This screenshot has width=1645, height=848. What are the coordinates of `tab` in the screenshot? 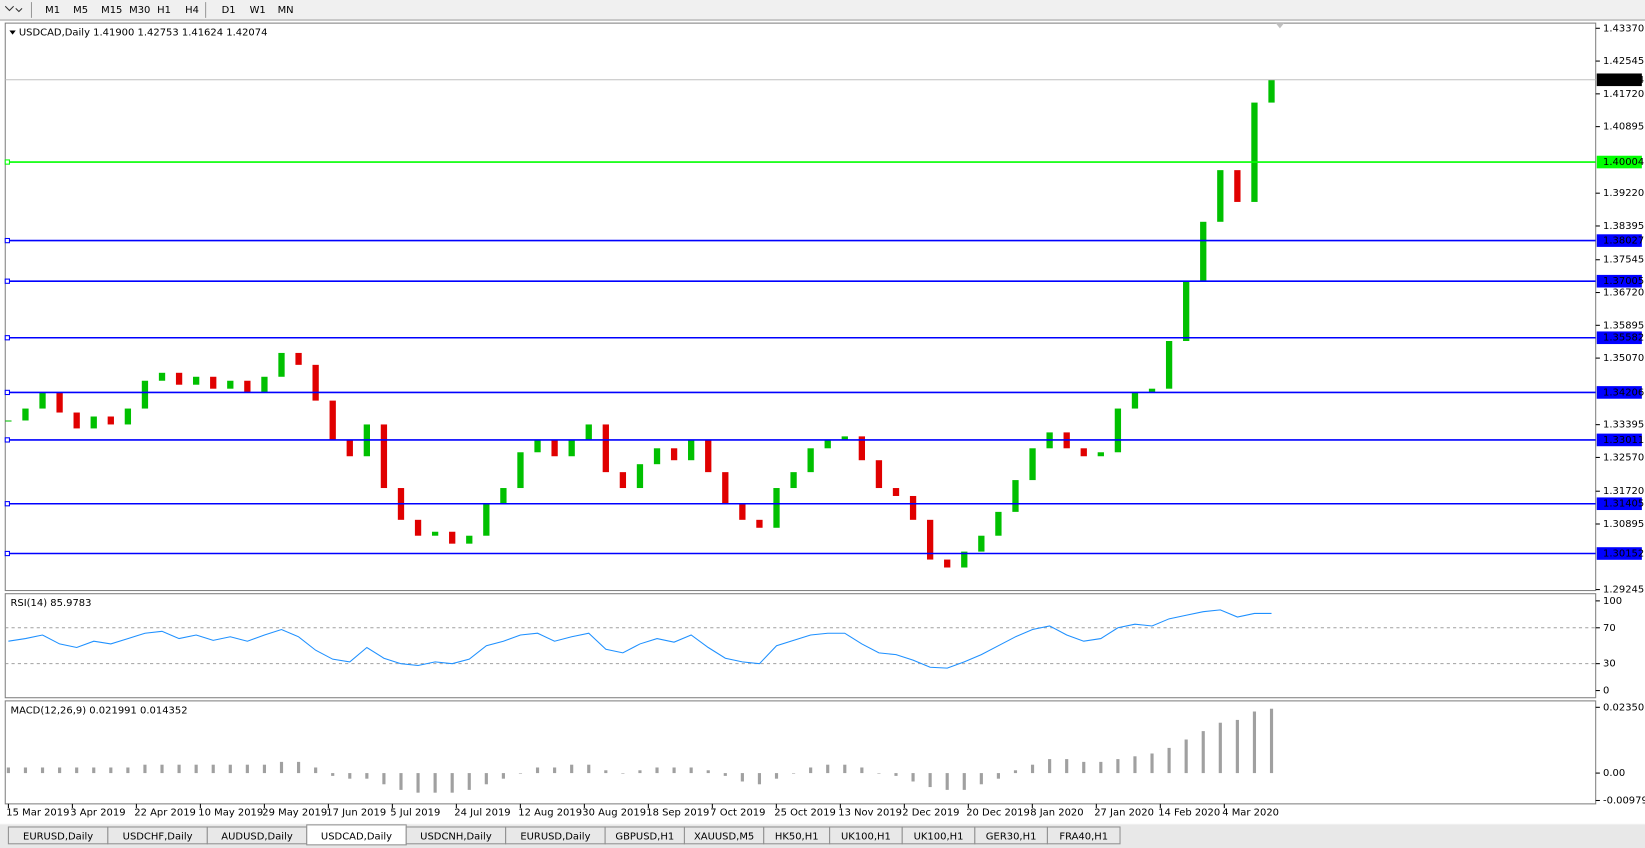 It's located at (1083, 835).